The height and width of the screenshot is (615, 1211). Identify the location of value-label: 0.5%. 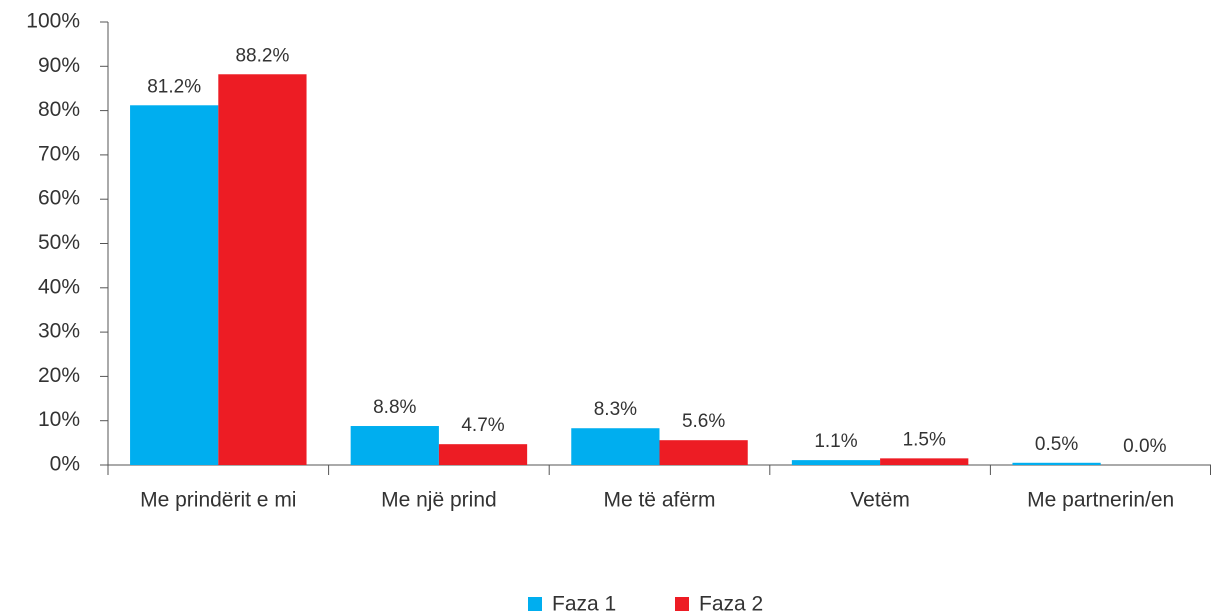
(1056, 444).